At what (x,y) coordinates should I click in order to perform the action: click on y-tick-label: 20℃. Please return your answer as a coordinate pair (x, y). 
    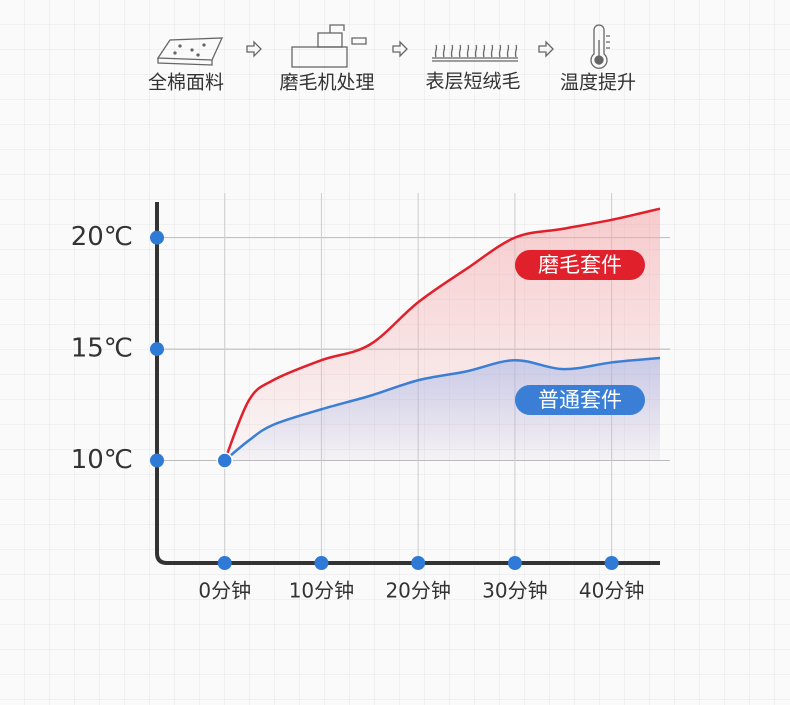
    Looking at the image, I should click on (102, 237).